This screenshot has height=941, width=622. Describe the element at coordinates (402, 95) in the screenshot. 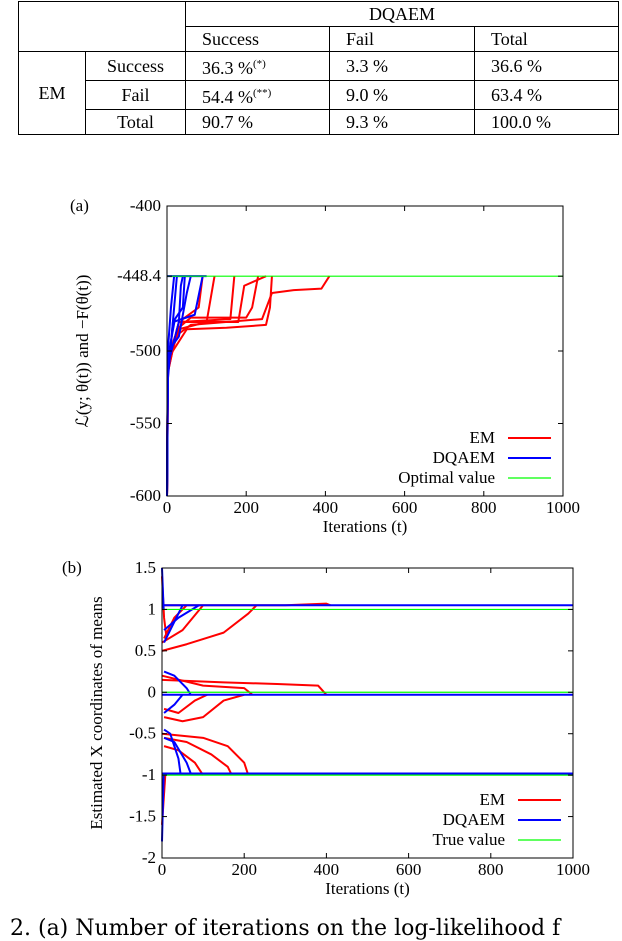

I see `cell: 9.0 %` at that location.